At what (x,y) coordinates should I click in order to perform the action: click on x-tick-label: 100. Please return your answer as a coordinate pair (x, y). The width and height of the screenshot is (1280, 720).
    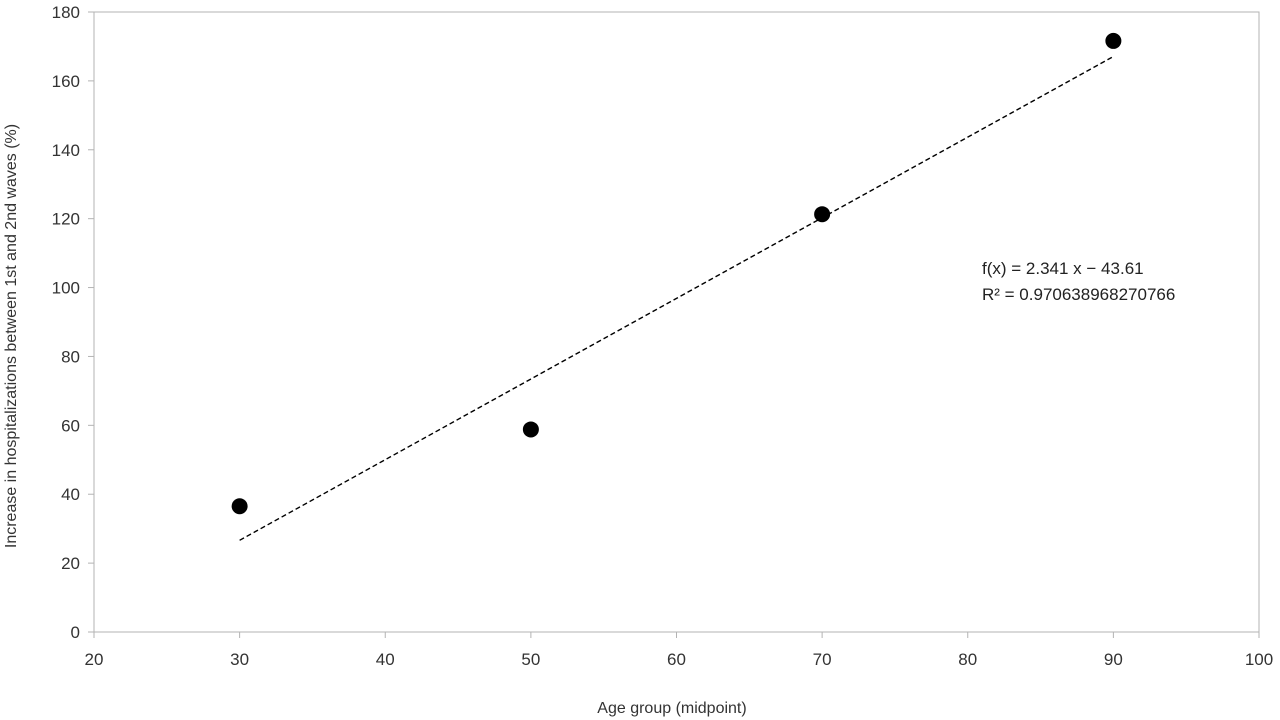
    Looking at the image, I should click on (1259, 659).